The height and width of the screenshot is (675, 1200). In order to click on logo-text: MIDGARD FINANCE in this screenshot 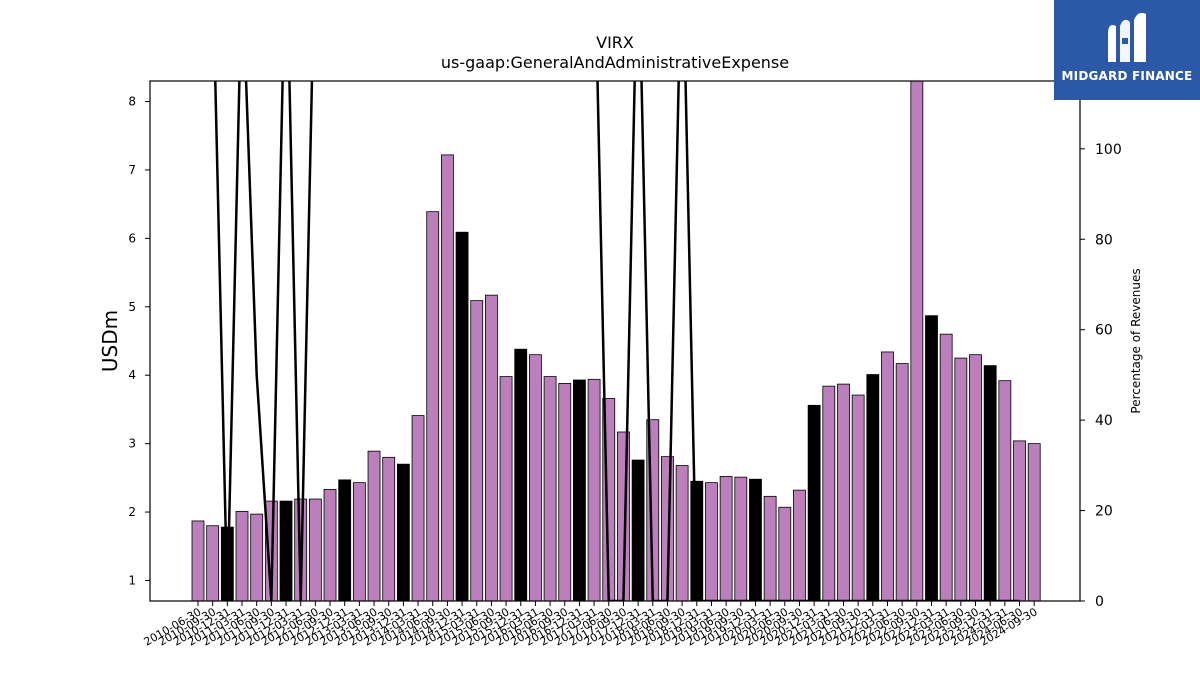, I will do `click(1127, 76)`.